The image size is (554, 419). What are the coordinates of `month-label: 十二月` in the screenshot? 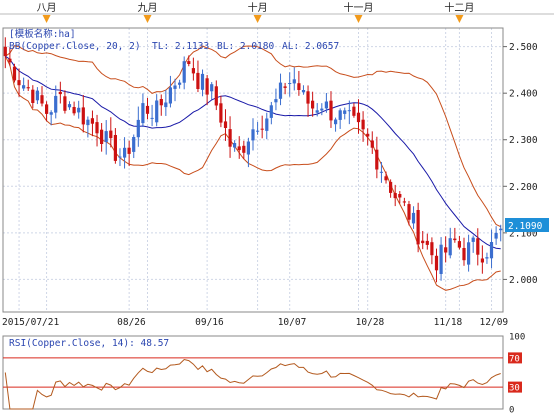 It's located at (459, 7).